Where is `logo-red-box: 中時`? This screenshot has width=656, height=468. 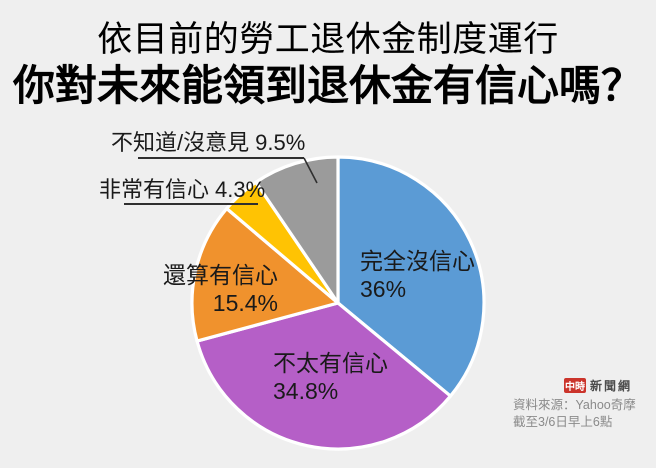 logo-red-box: 中時 is located at coordinates (575, 385).